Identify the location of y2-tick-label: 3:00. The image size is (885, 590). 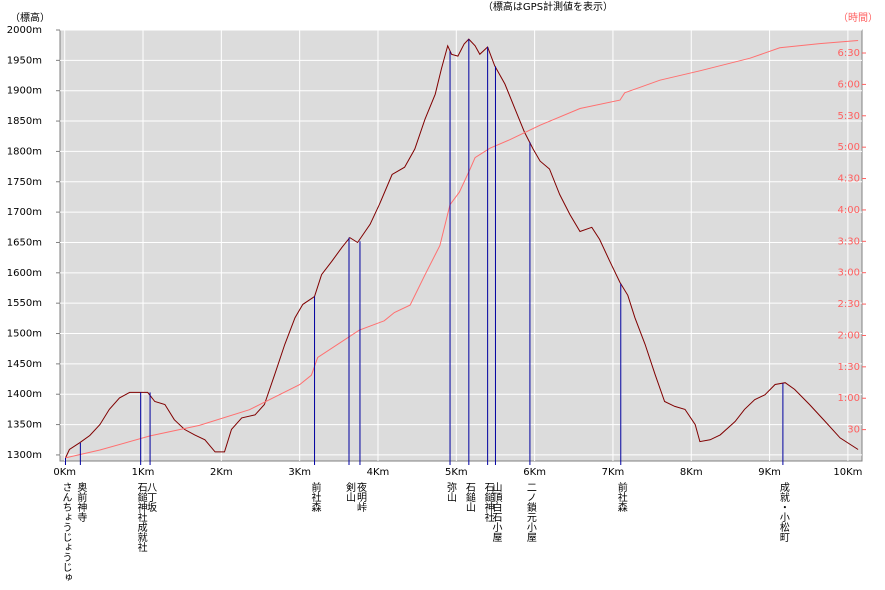
(849, 273).